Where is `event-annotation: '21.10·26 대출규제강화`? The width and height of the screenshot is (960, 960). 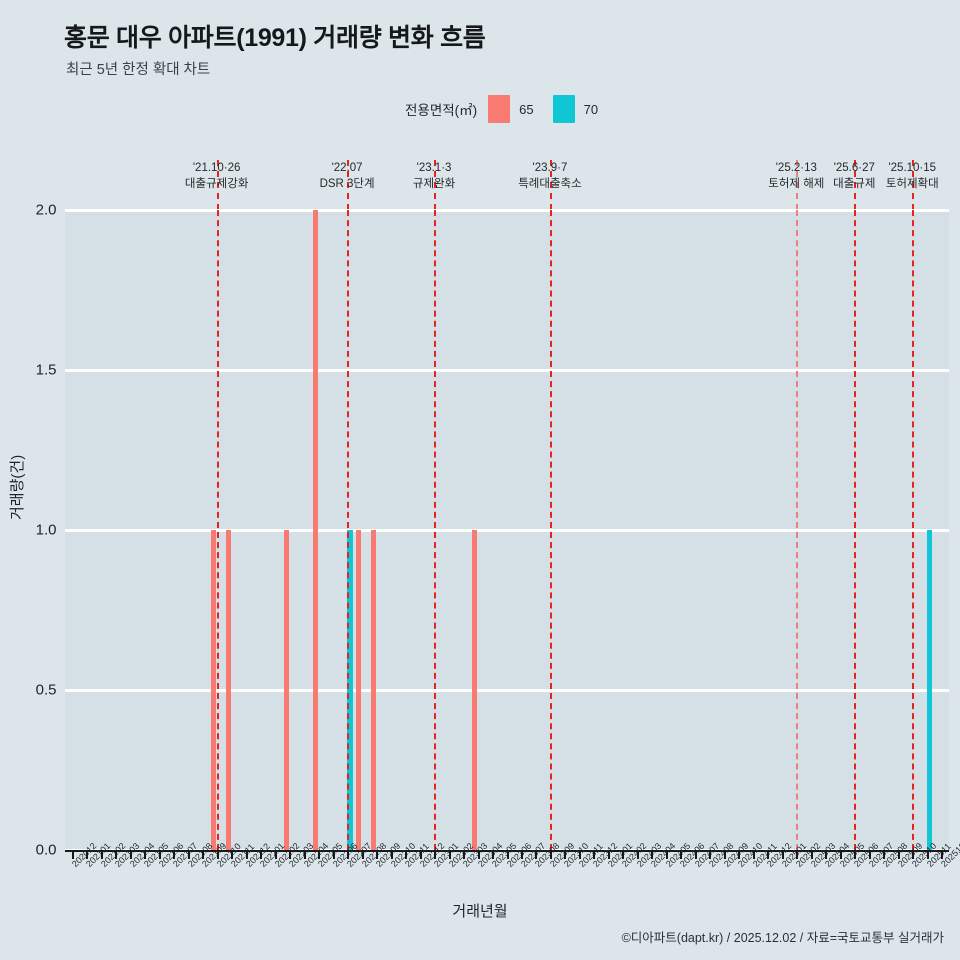 event-annotation: '21.10·26 대출규제강화 is located at coordinates (216, 176).